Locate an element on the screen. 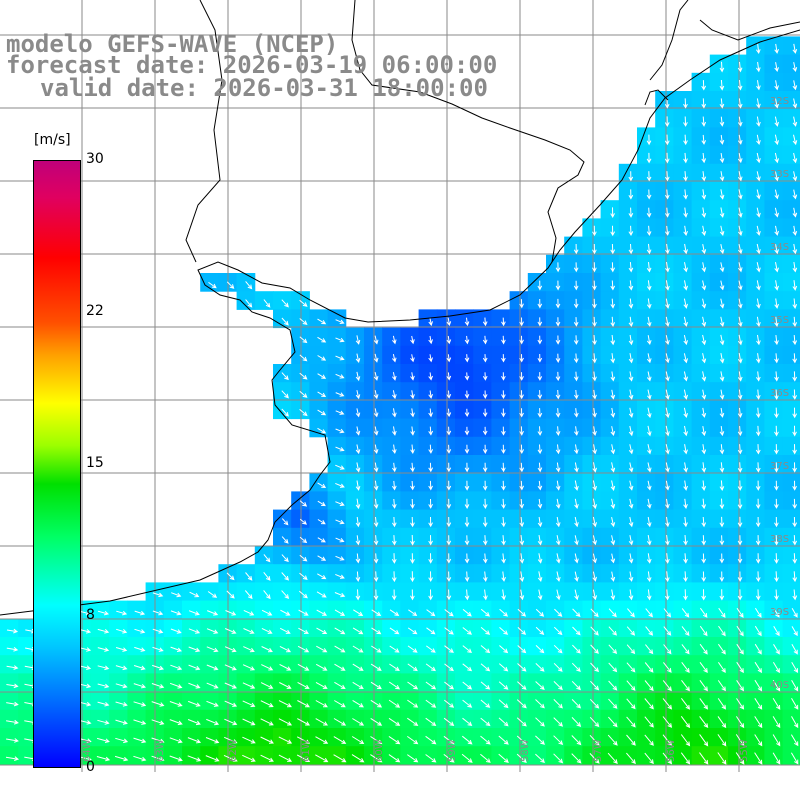  lat-label: 37S is located at coordinates (779, 466).